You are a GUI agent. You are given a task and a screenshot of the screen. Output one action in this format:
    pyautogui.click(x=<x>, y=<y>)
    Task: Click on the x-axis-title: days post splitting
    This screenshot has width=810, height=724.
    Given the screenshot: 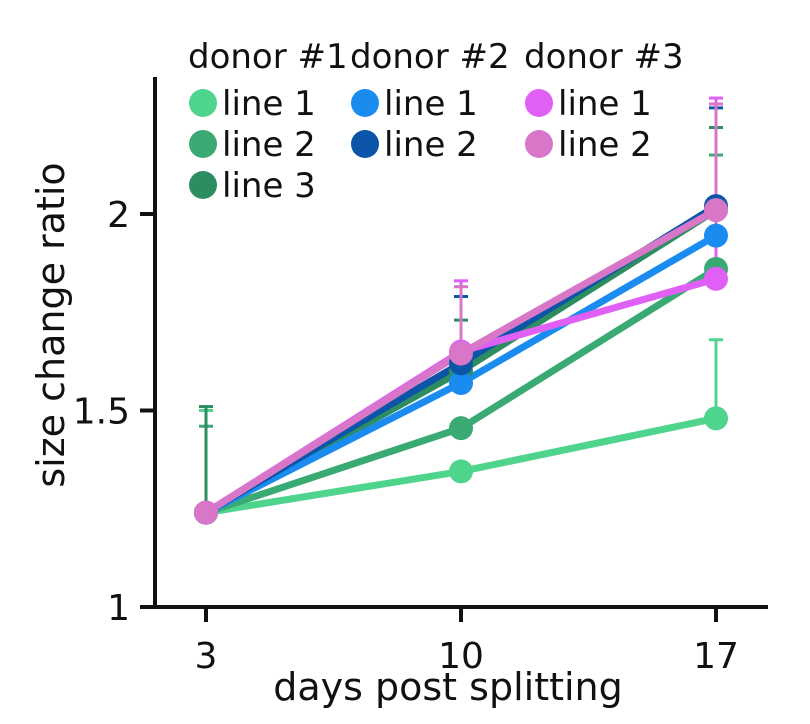 What is the action you would take?
    pyautogui.click(x=448, y=687)
    